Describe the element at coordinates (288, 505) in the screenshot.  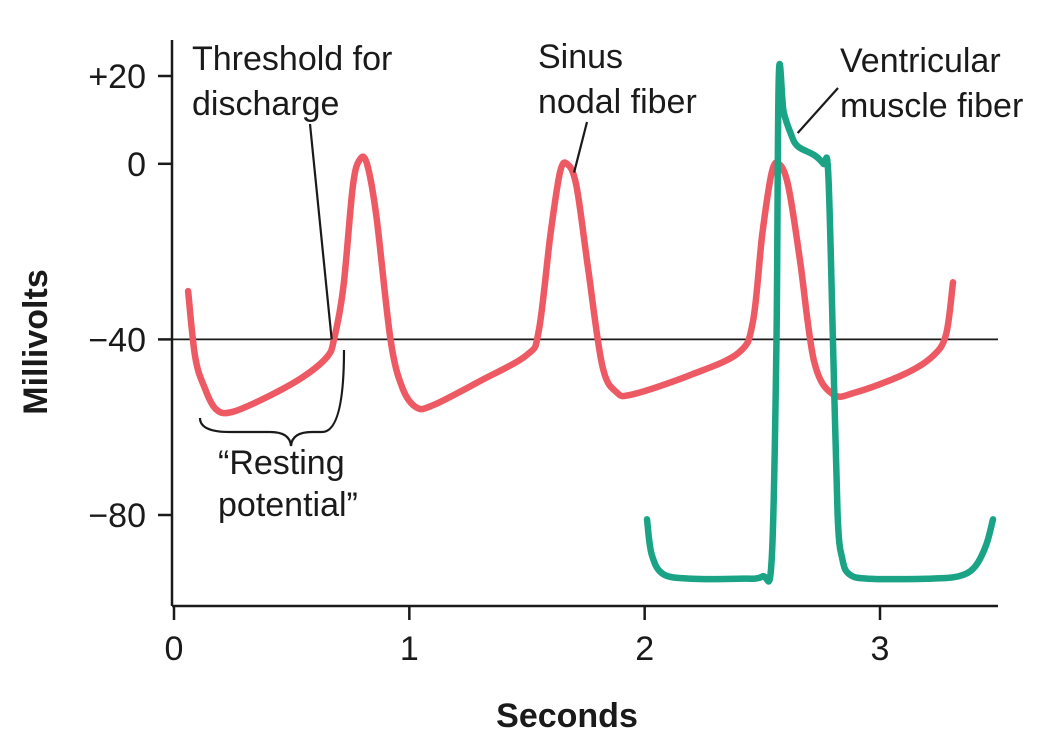
I see `resting-label-line-2: potential”` at that location.